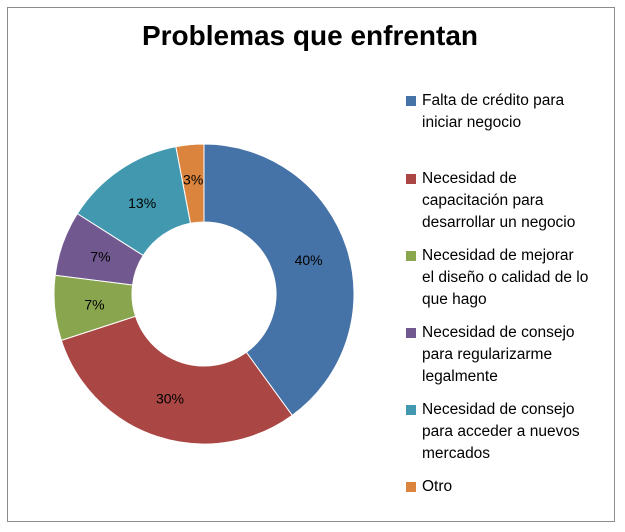  Describe the element at coordinates (437, 486) in the screenshot. I see `legend-label: Otro` at that location.